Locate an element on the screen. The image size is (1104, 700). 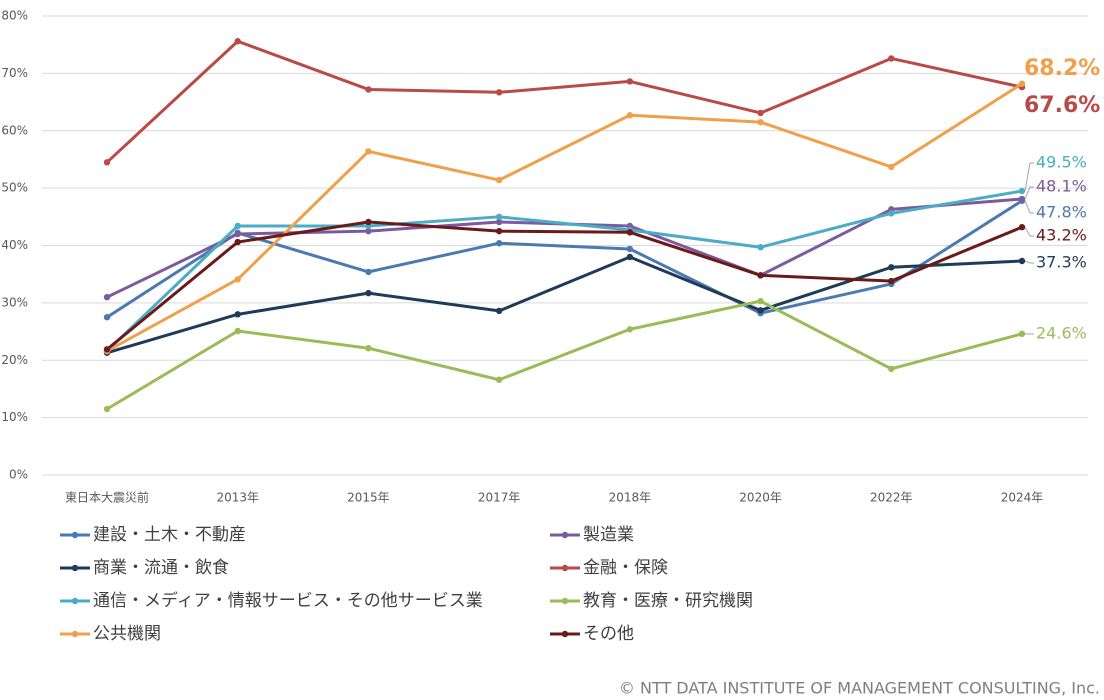
x-tick-label: 東日本大震災前 is located at coordinates (107, 497).